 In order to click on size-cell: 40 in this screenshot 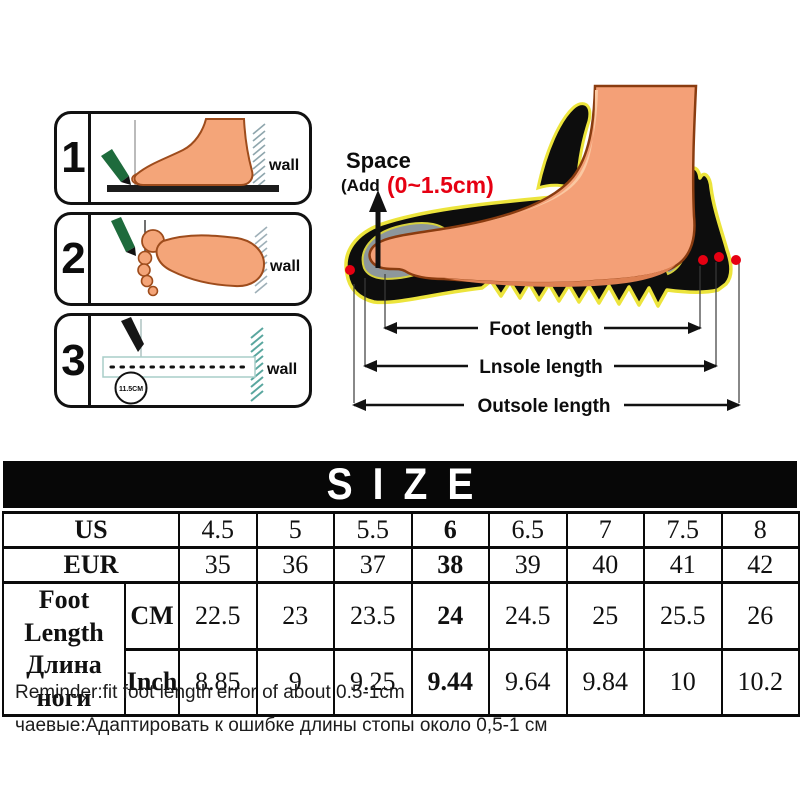, I will do `click(605, 565)`.